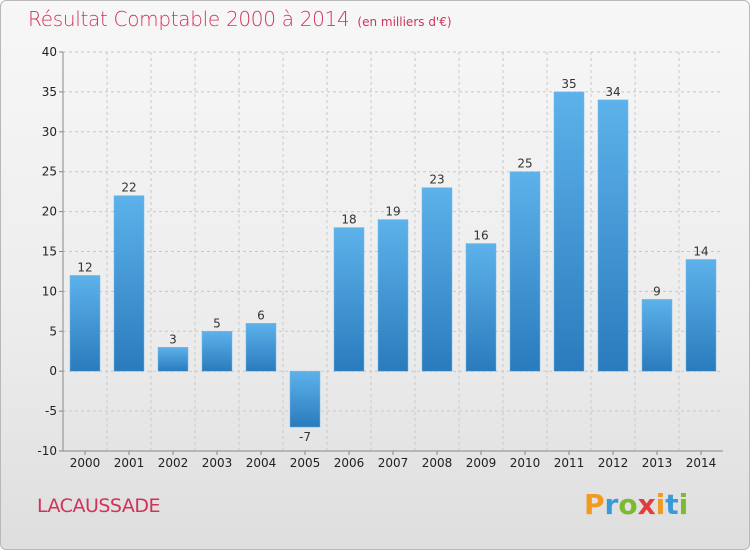 The height and width of the screenshot is (550, 750). I want to click on proxiti-logo: Proxiti, so click(636, 504).